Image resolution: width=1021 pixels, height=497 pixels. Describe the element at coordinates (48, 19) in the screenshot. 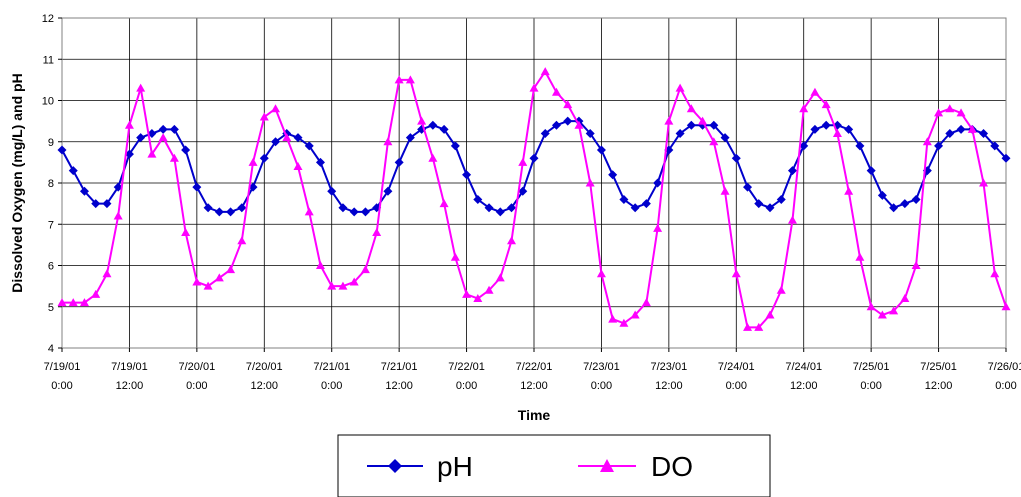

I see `y-tick-label: 12` at that location.